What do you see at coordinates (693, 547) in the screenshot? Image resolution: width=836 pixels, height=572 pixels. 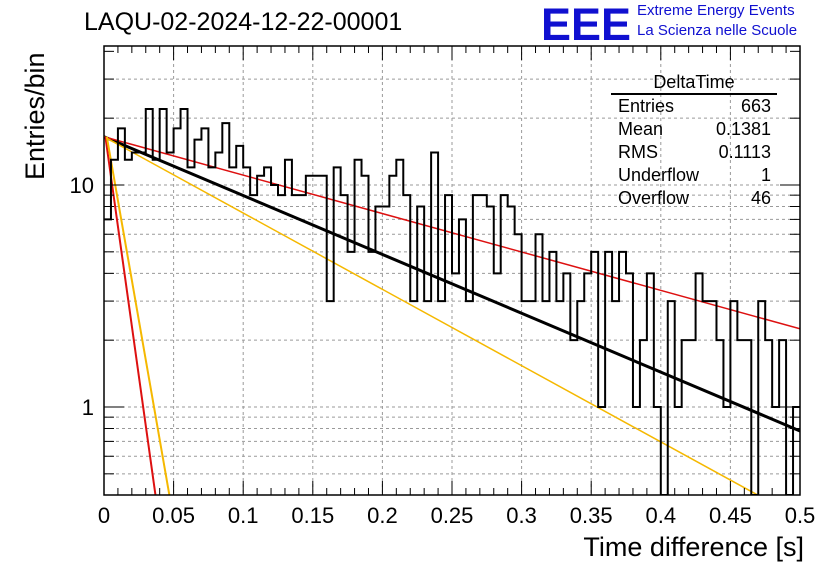 I see `x-axis-label: Time difference [s]` at bounding box center [693, 547].